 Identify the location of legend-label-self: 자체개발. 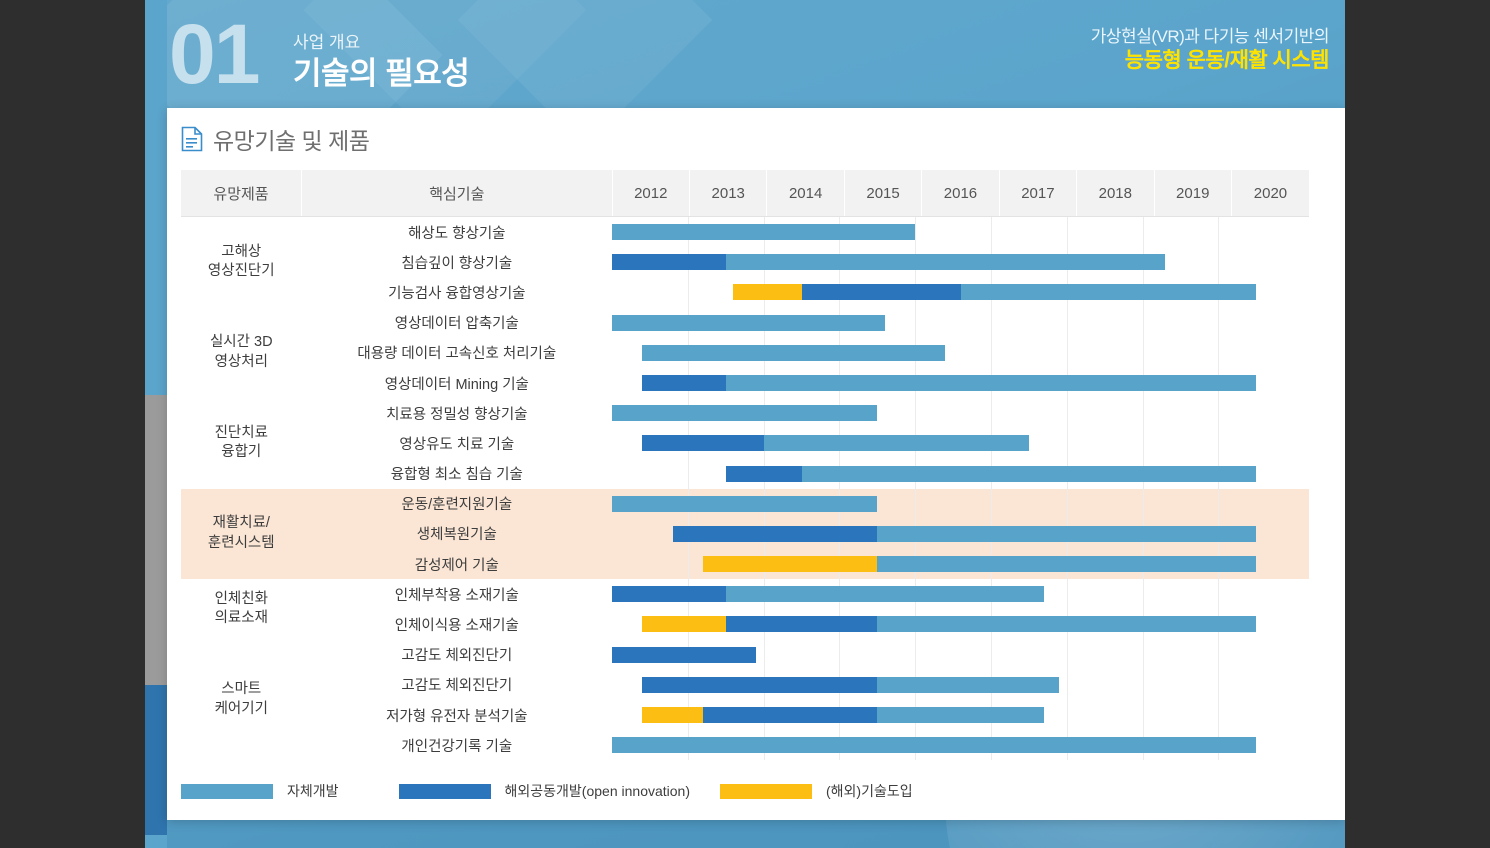
(313, 791).